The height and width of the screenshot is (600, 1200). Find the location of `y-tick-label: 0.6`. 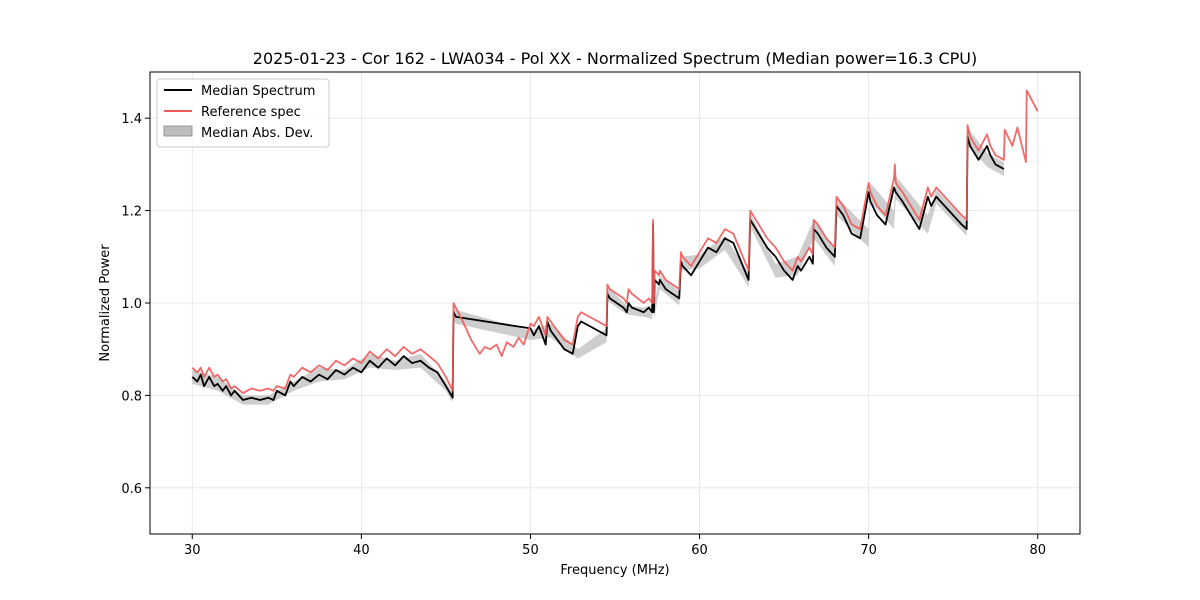

y-tick-label: 0.6 is located at coordinates (131, 489).